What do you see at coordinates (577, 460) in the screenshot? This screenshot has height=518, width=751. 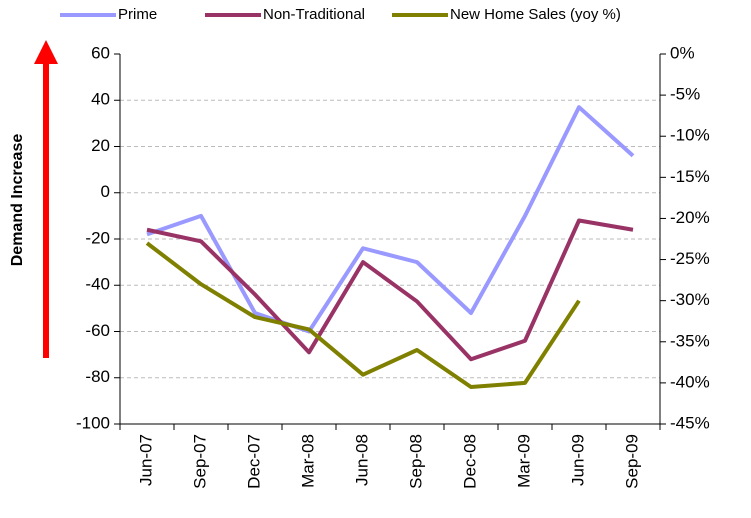 I see `x-tick-label: Jun-09` at bounding box center [577, 460].